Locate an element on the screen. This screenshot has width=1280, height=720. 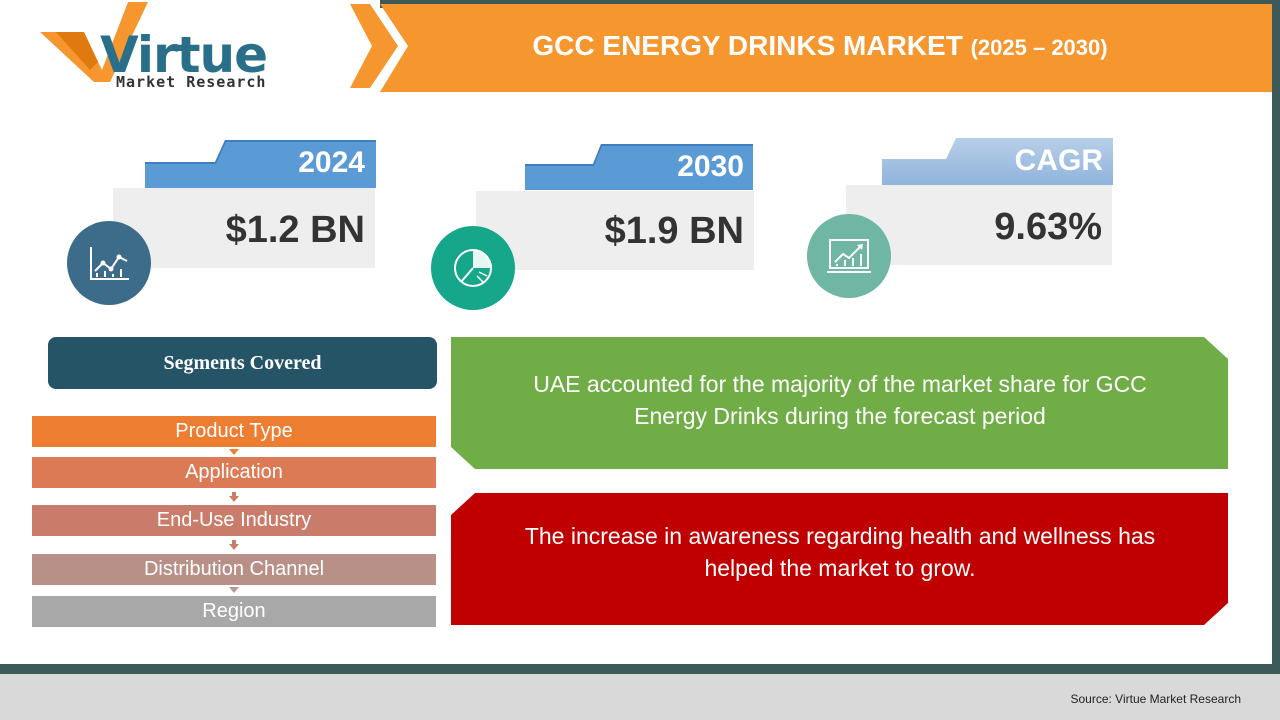
growth-chart-icon is located at coordinates (849, 256).